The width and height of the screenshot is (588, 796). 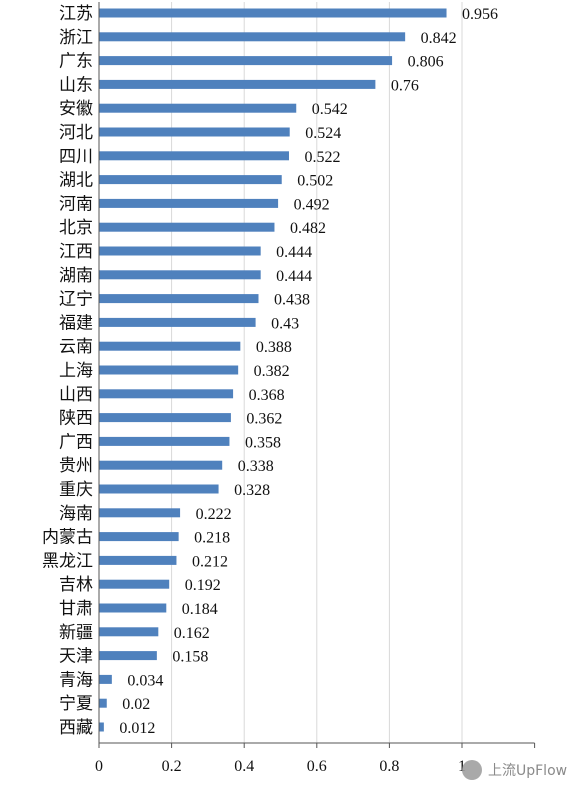 I want to click on value-label: 0.806, so click(x=426, y=62).